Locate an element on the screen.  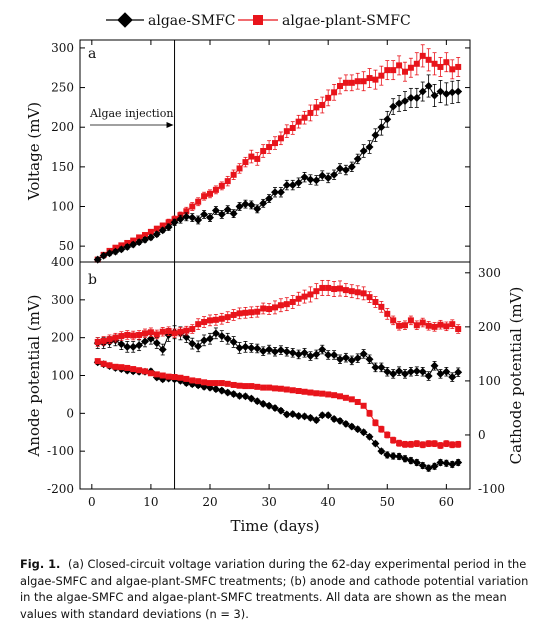
panel-b-y2tick-label: 0 is located at coordinates (482, 435).